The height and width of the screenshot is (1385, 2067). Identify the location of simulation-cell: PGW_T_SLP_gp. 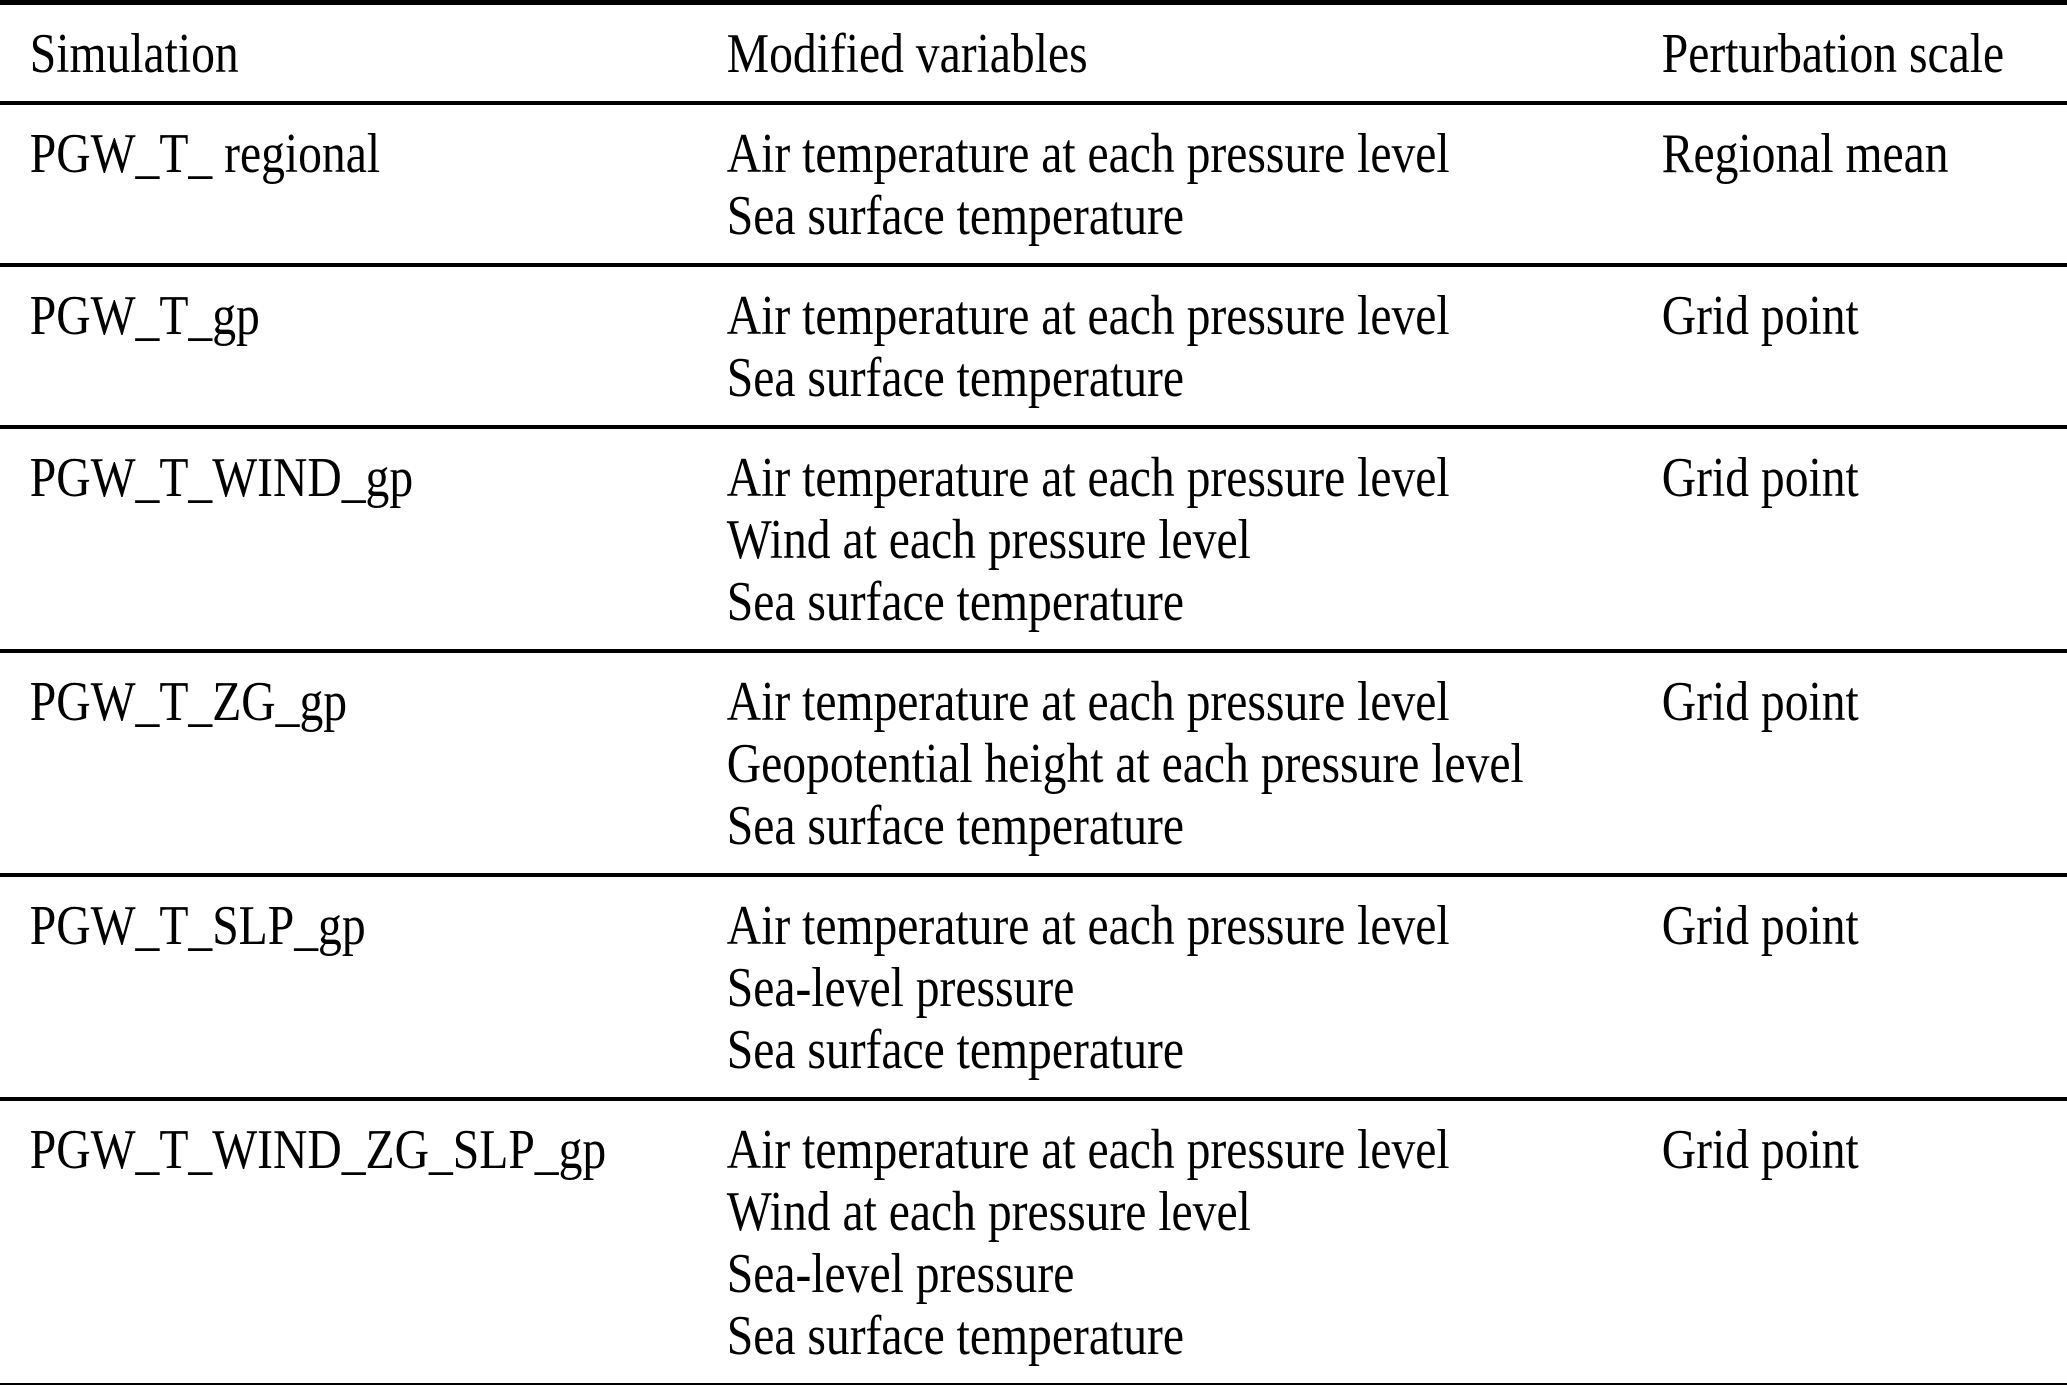
(348, 986).